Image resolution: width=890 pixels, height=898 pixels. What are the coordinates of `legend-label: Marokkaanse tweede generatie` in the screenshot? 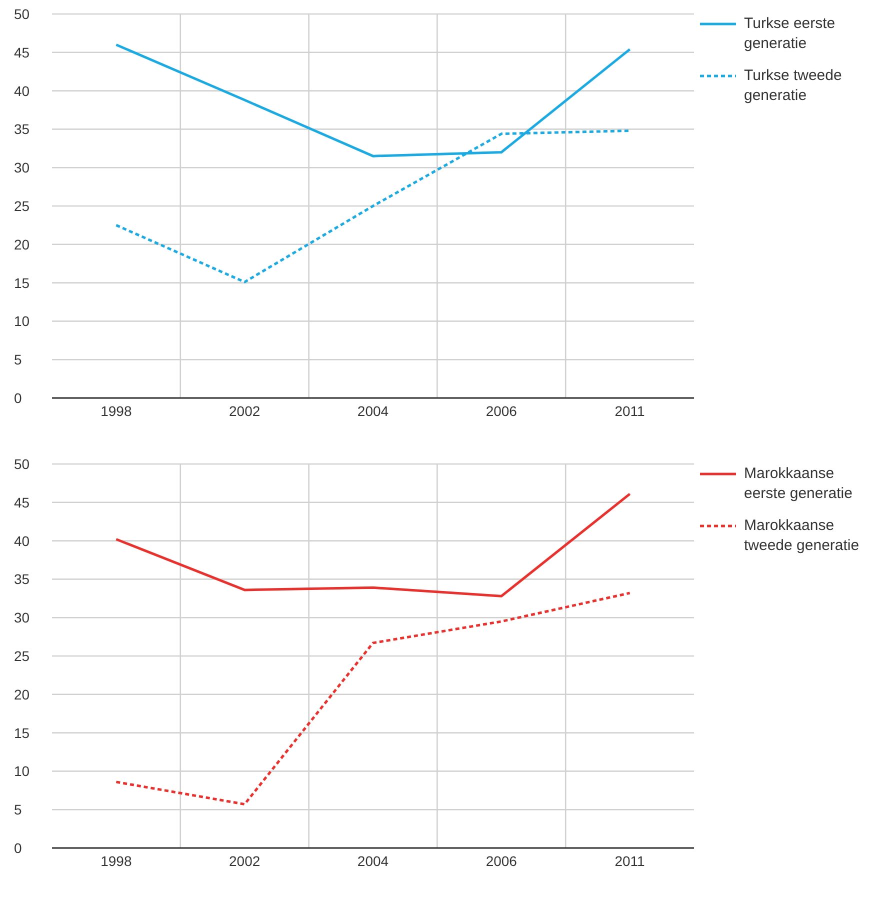 It's located at (802, 536).